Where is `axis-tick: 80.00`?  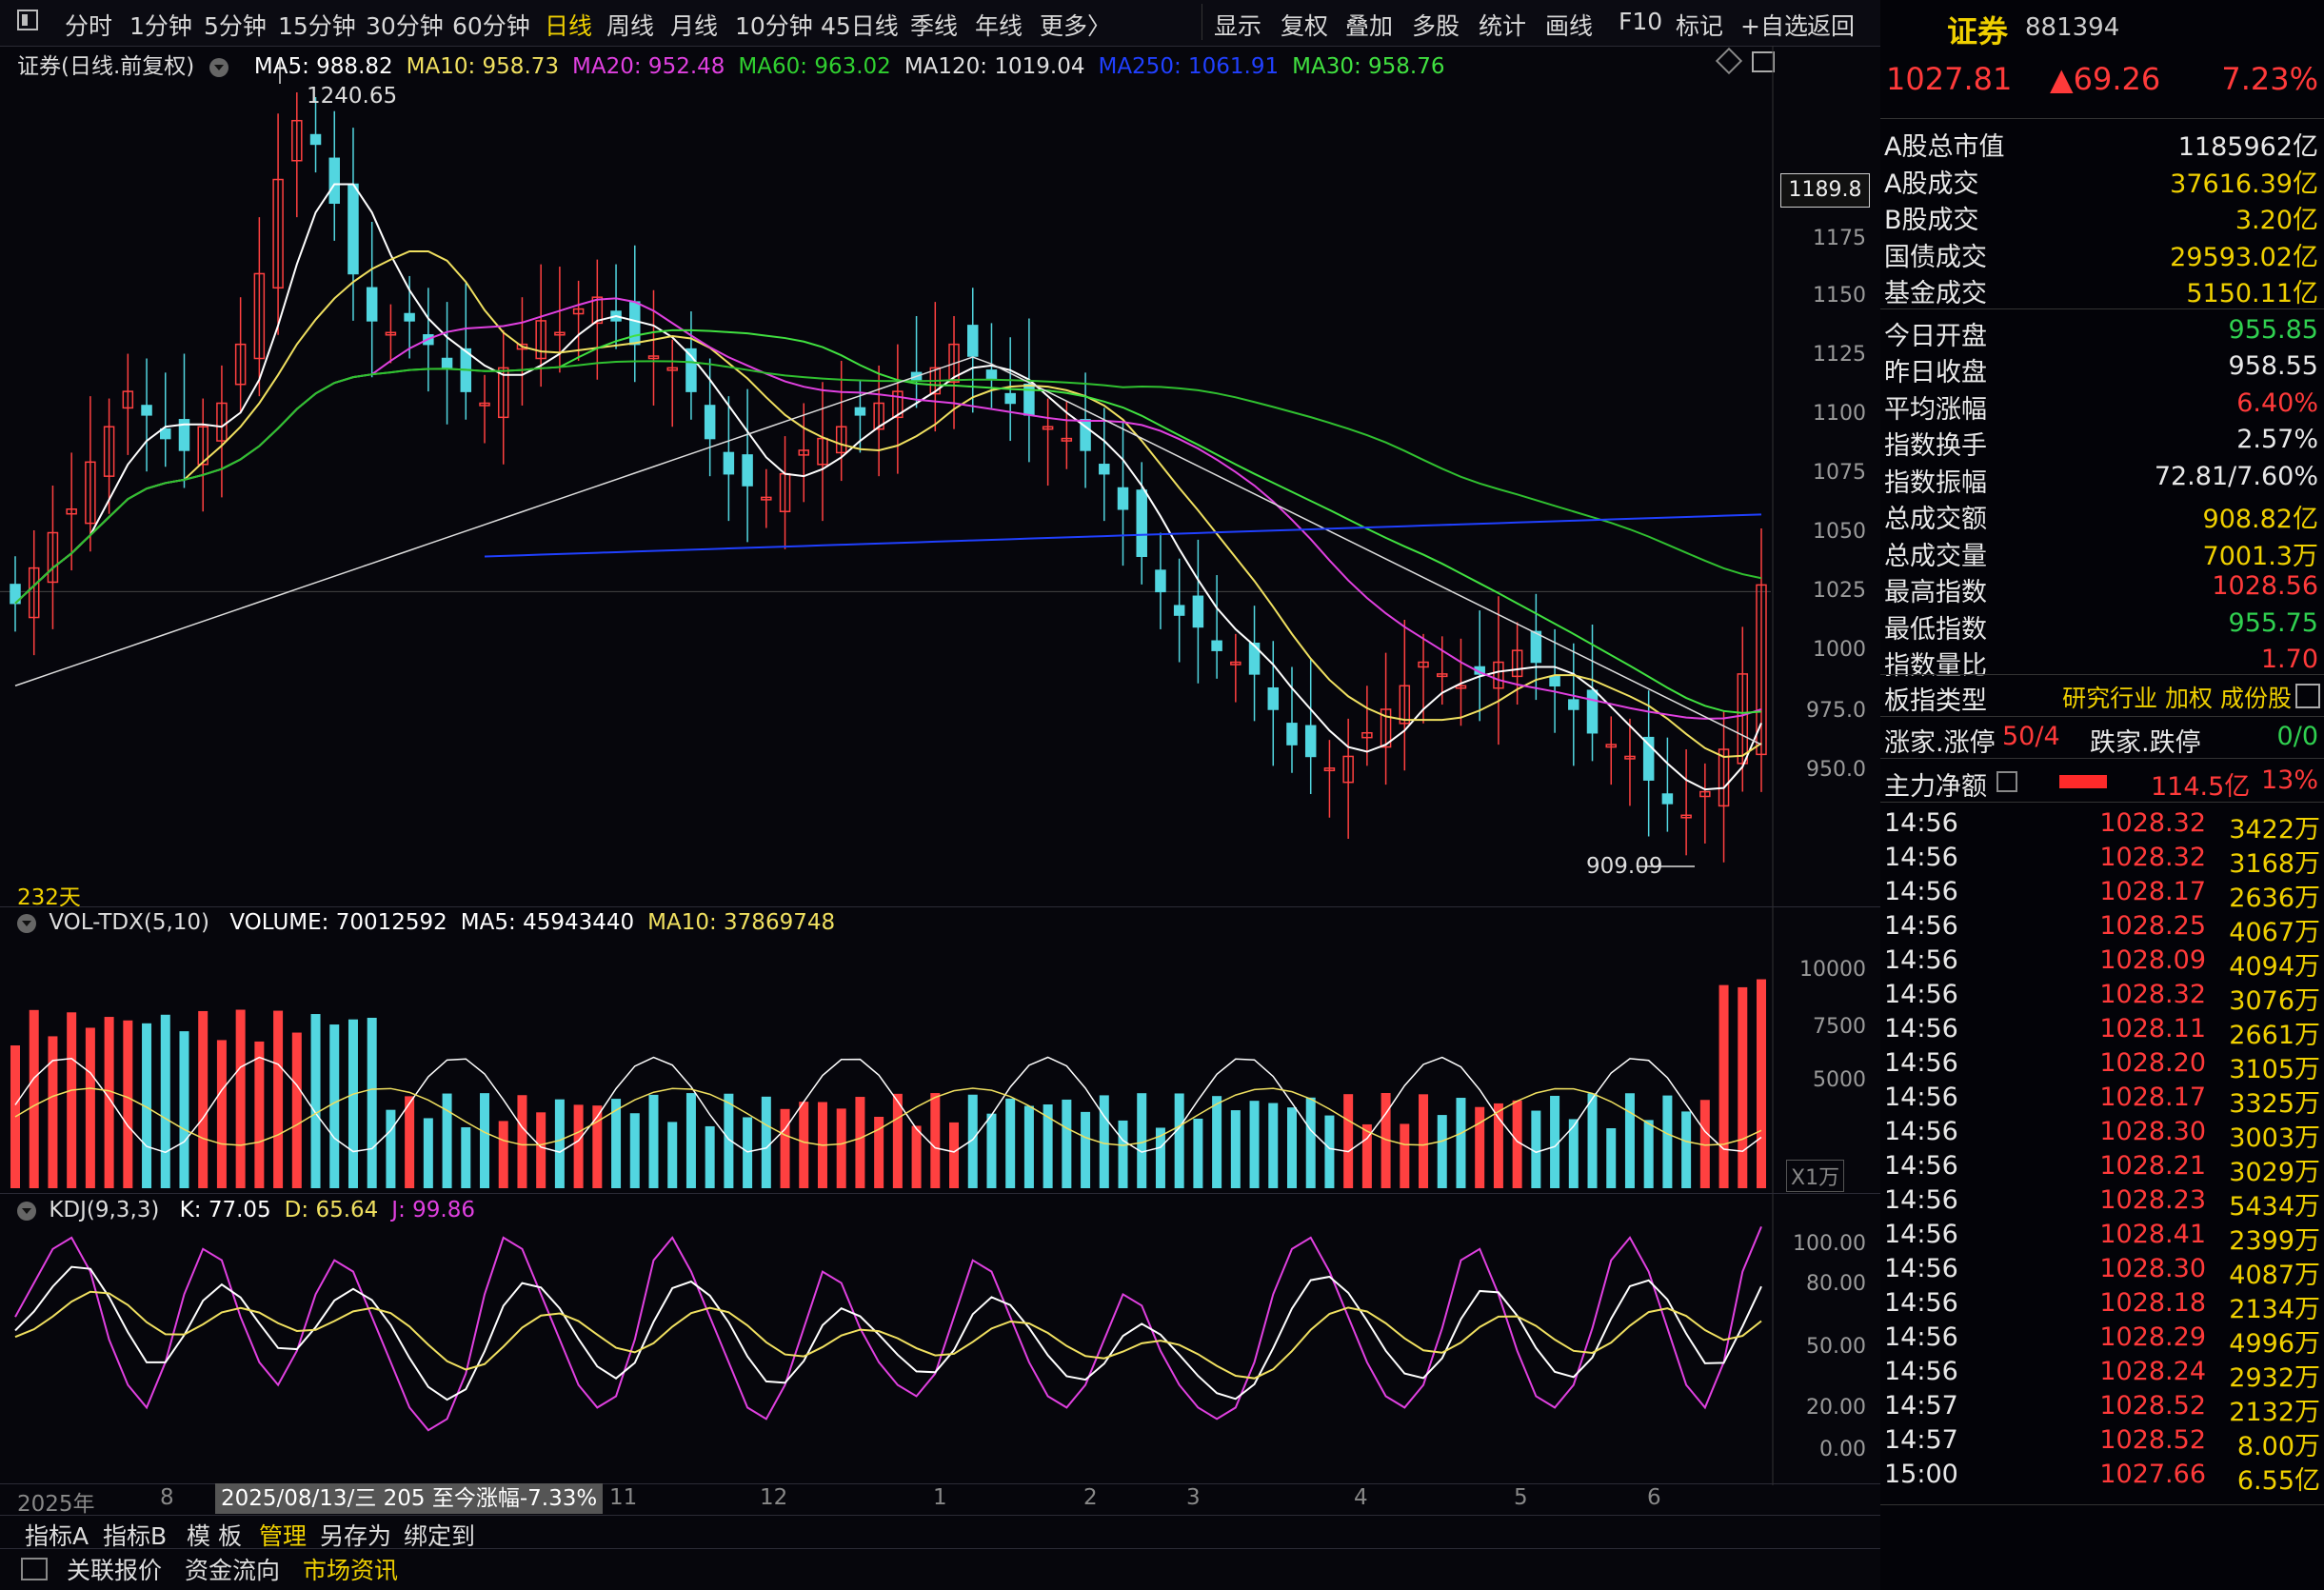
axis-tick: 80.00 is located at coordinates (1836, 1284).